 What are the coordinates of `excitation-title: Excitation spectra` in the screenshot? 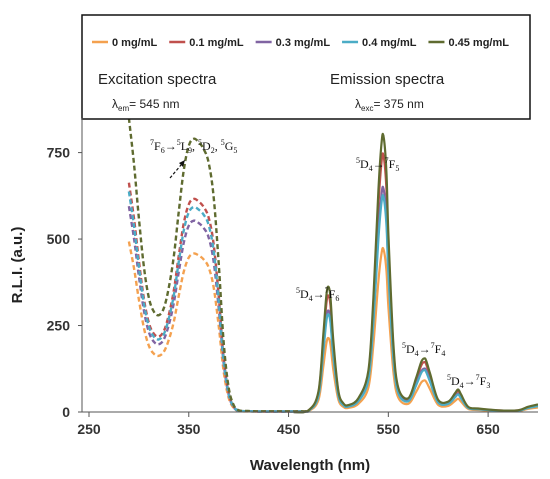 It's located at (157, 79).